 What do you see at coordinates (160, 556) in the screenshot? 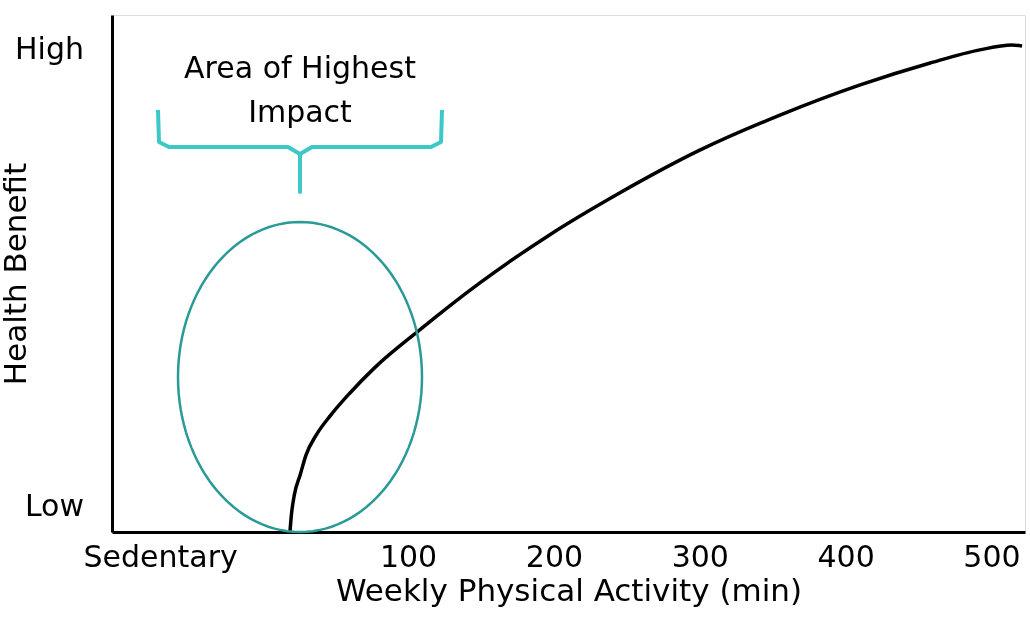
I see `x-tick-label: Sedentary` at bounding box center [160, 556].